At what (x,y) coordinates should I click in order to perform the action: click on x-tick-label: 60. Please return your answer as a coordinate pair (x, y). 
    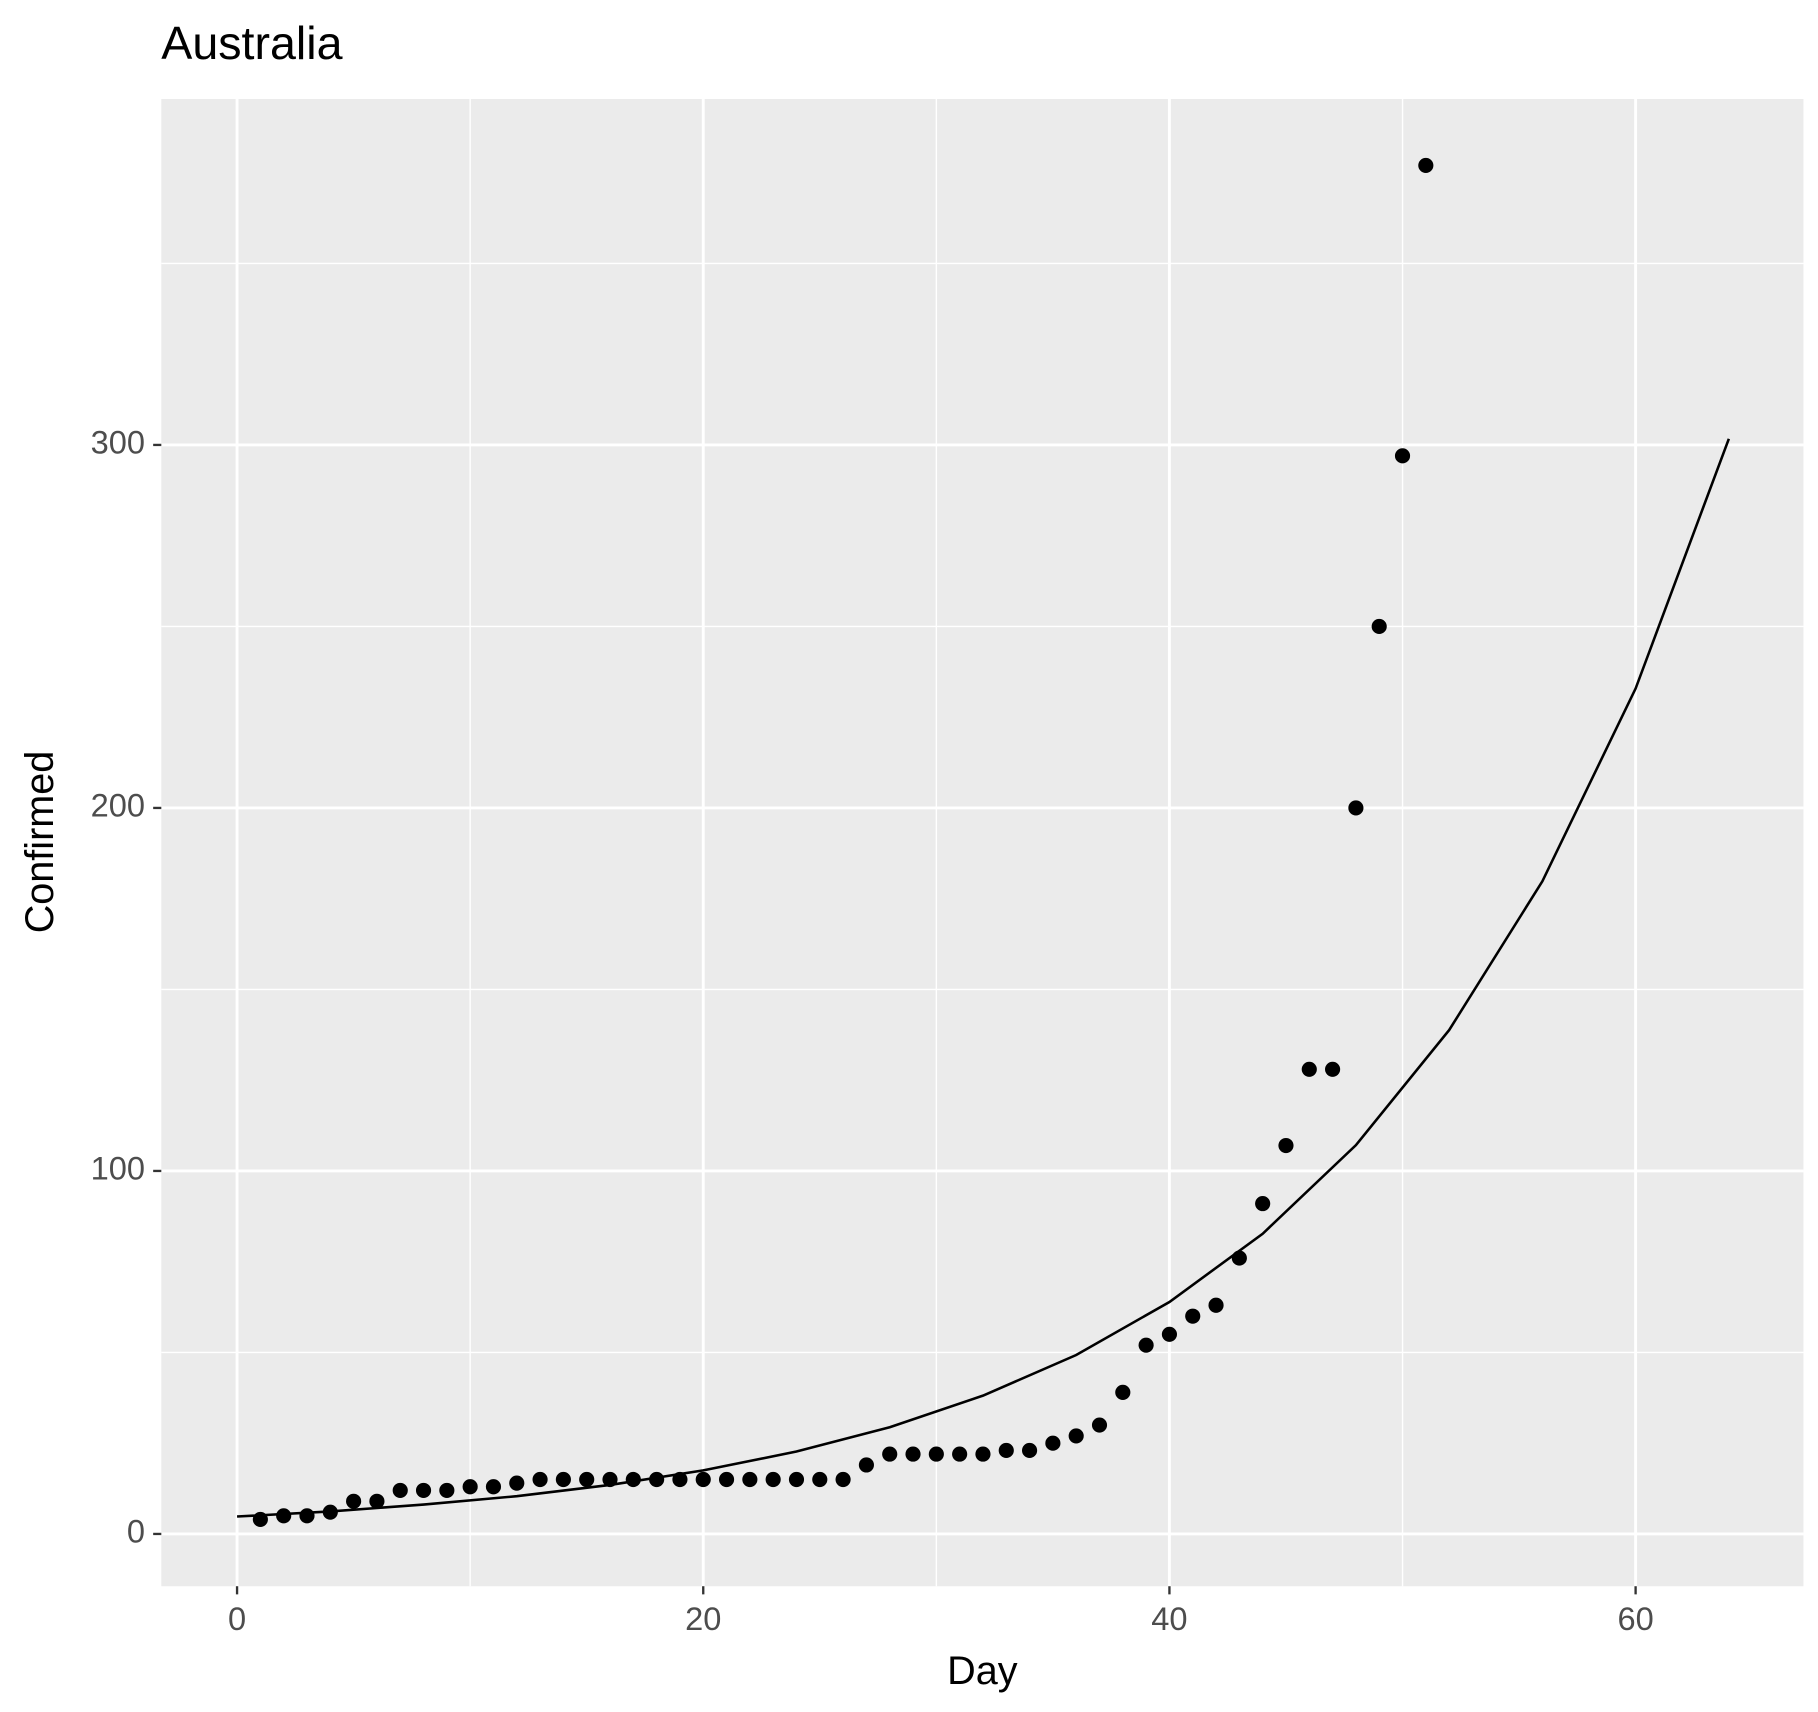
    Looking at the image, I should click on (1635, 1618).